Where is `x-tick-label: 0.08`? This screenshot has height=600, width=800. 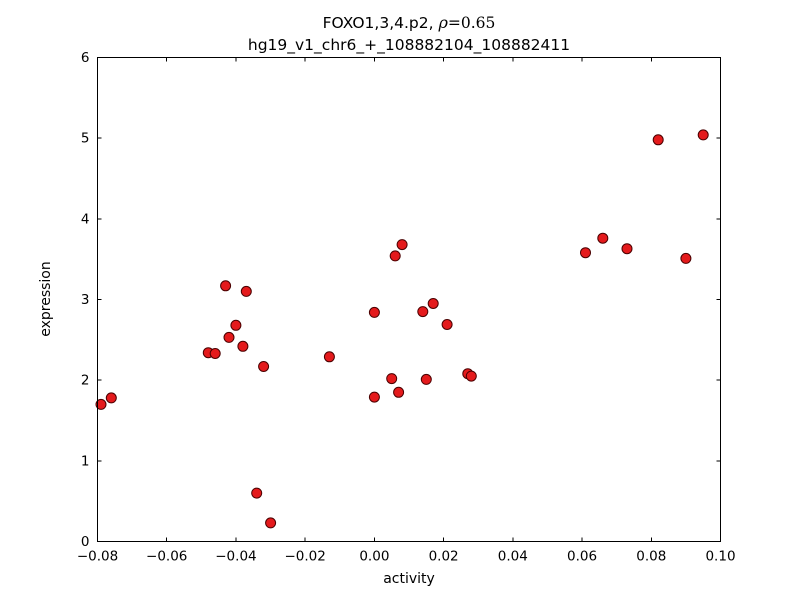 x-tick-label: 0.08 is located at coordinates (651, 557).